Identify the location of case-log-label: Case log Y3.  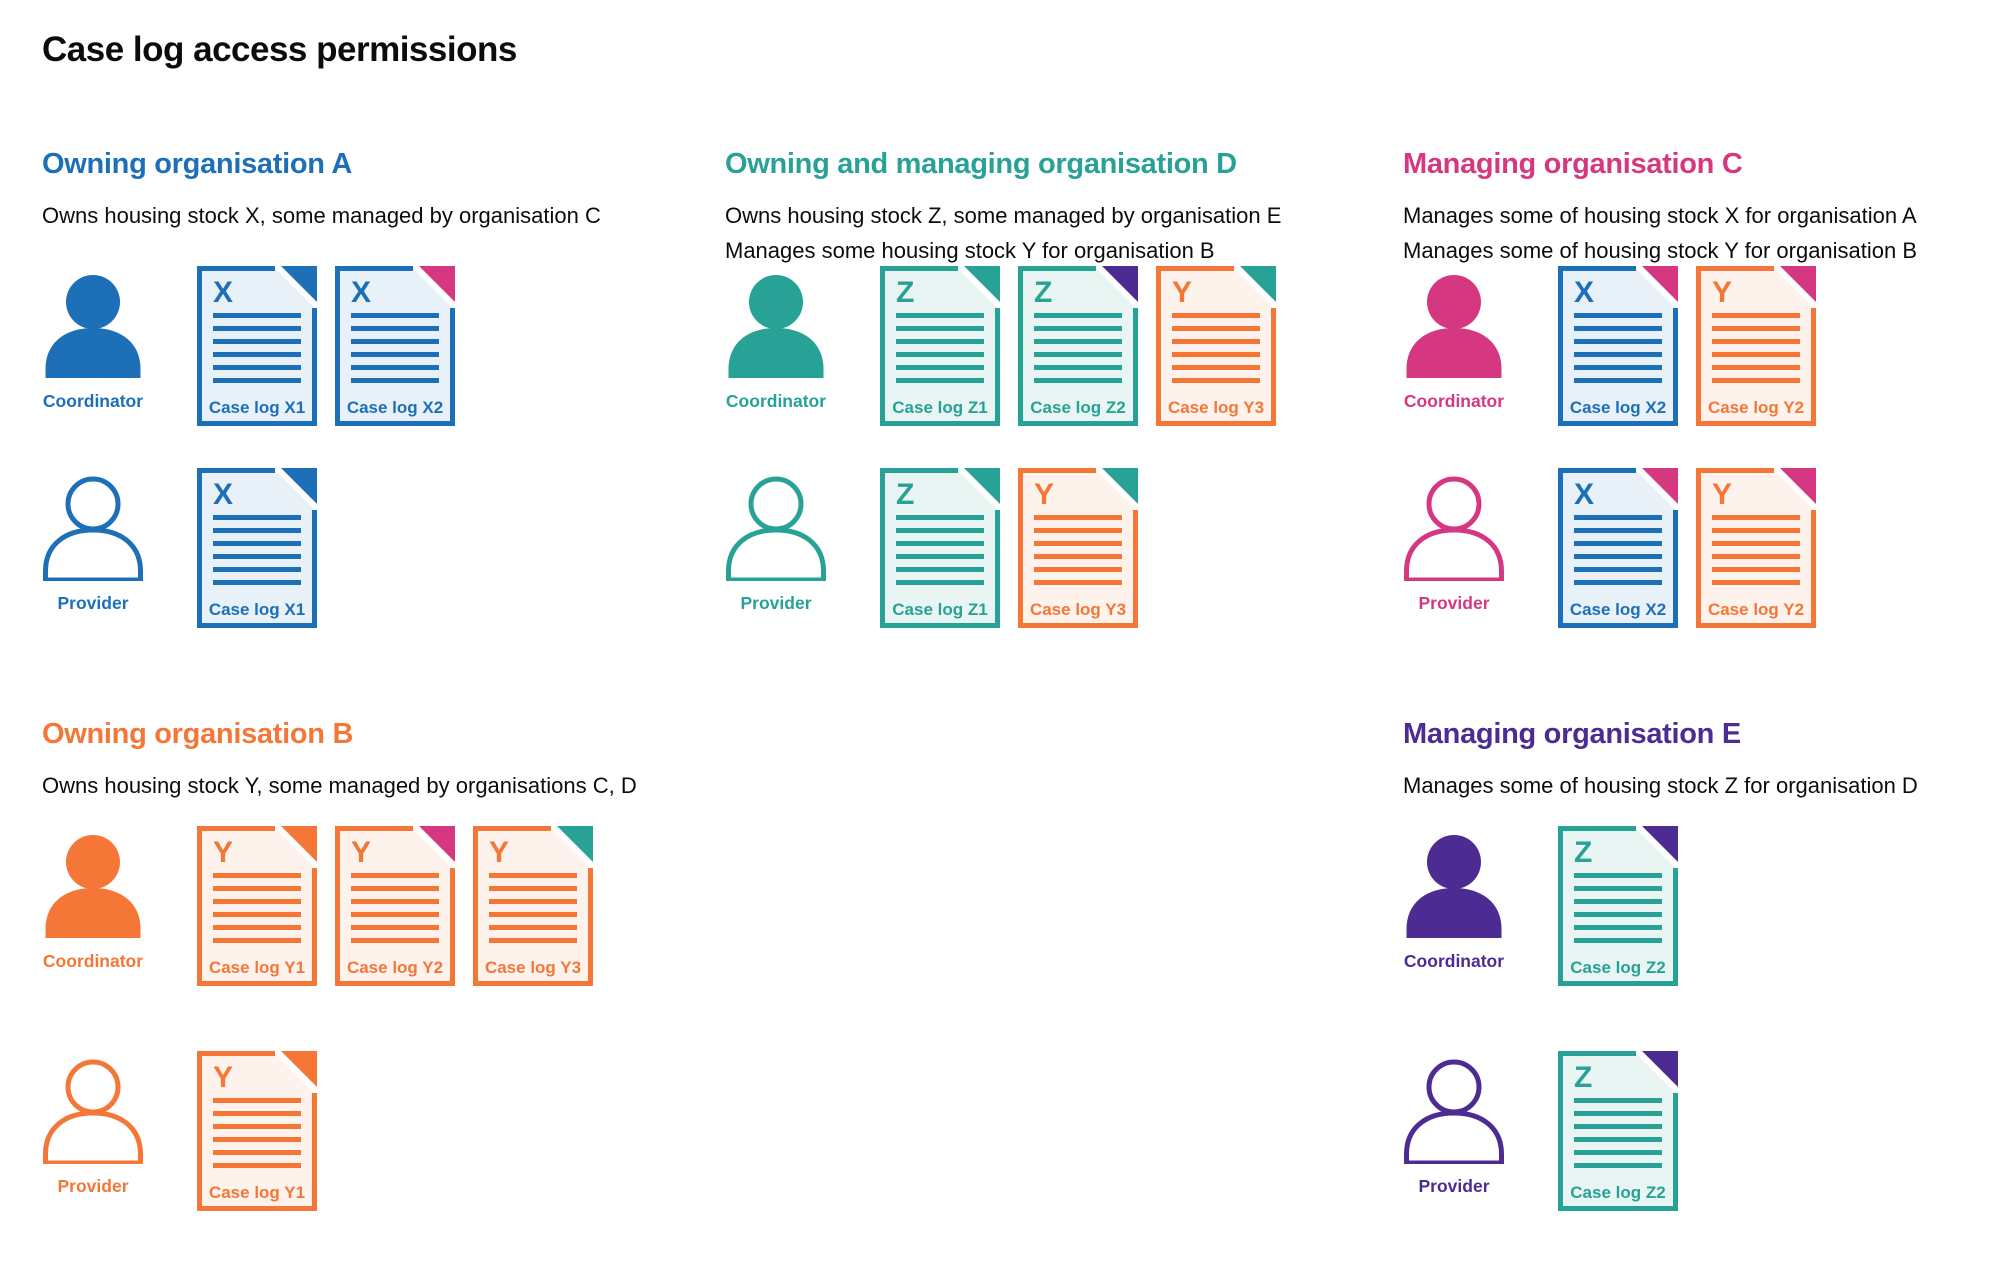
(1078, 609).